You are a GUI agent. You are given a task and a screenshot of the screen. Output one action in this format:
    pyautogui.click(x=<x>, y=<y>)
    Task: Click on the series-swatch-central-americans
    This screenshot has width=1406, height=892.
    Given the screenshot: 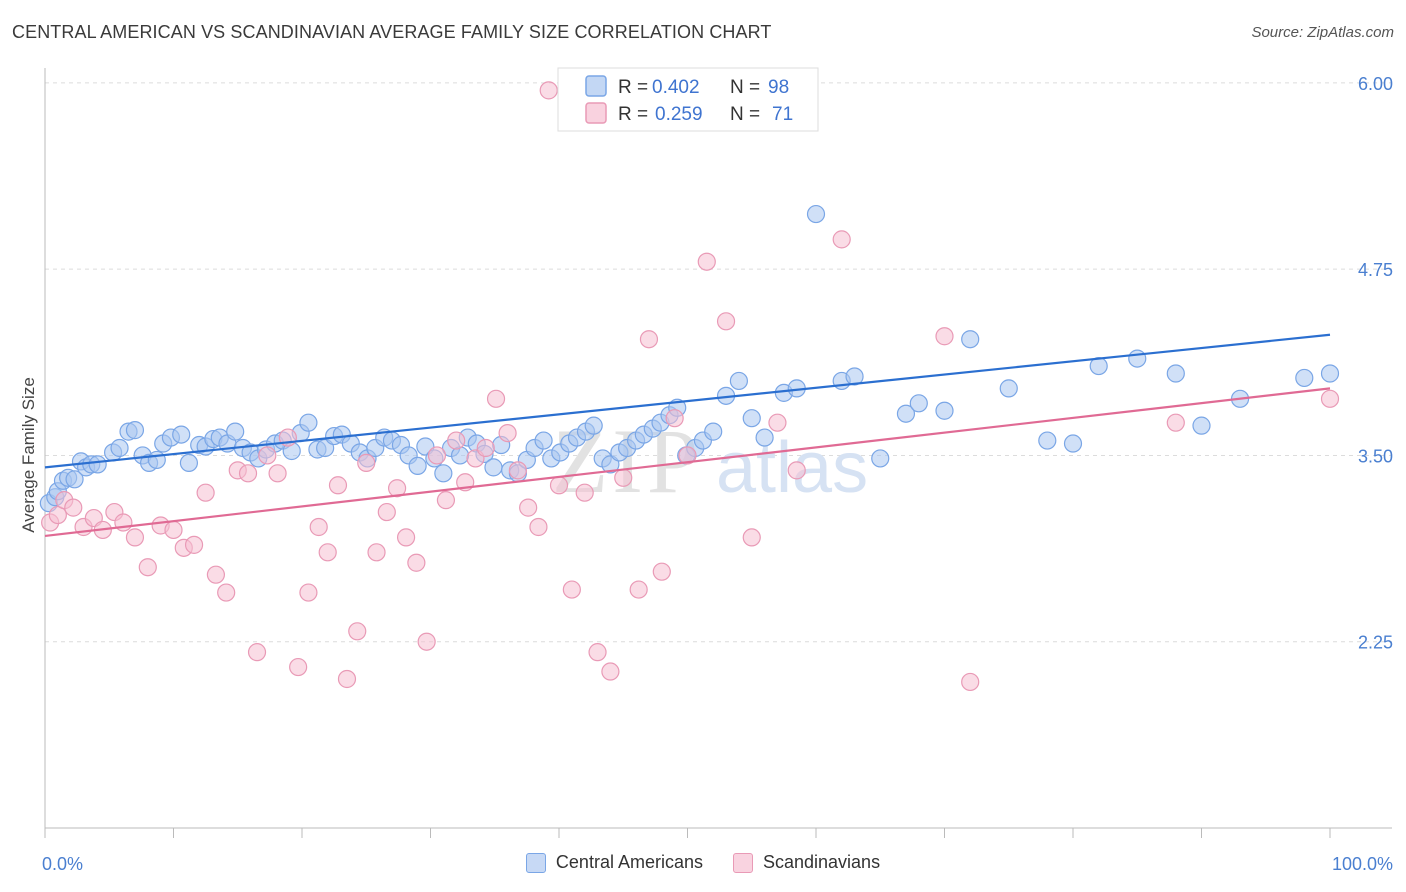 What is the action you would take?
    pyautogui.click(x=535, y=862)
    